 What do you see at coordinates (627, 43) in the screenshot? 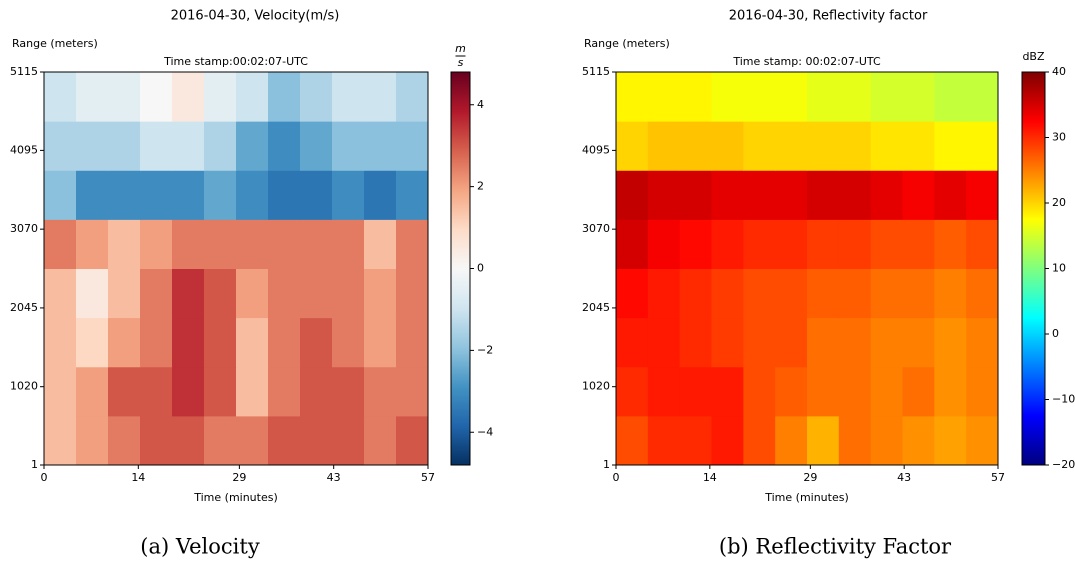
I see `y-axis-label: Range (meters)` at bounding box center [627, 43].